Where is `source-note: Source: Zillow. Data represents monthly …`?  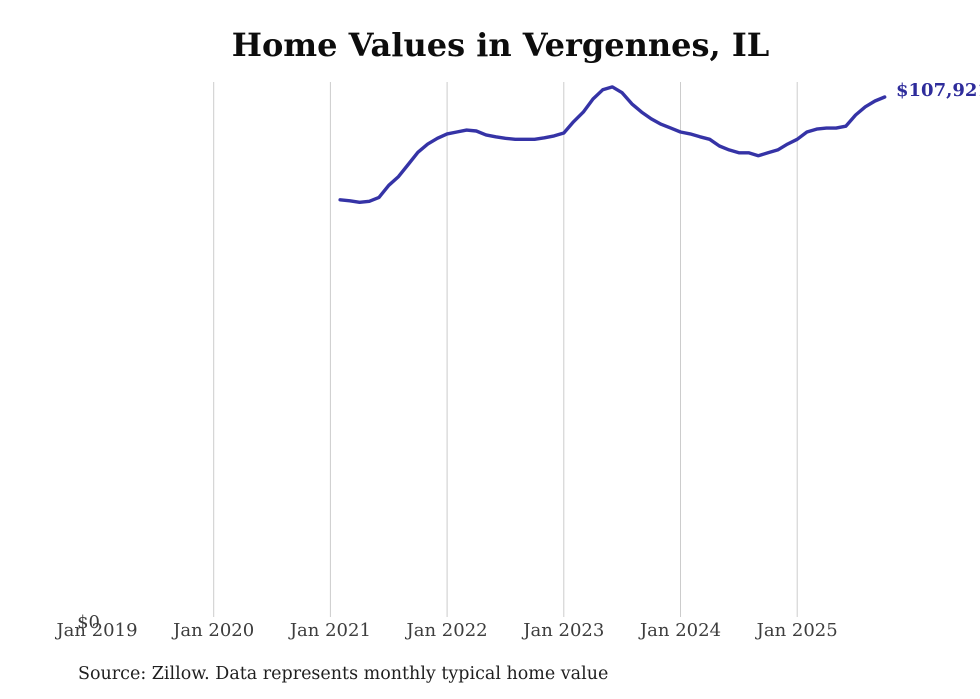
source-note: Source: Zillow. Data represents monthly … is located at coordinates (343, 674).